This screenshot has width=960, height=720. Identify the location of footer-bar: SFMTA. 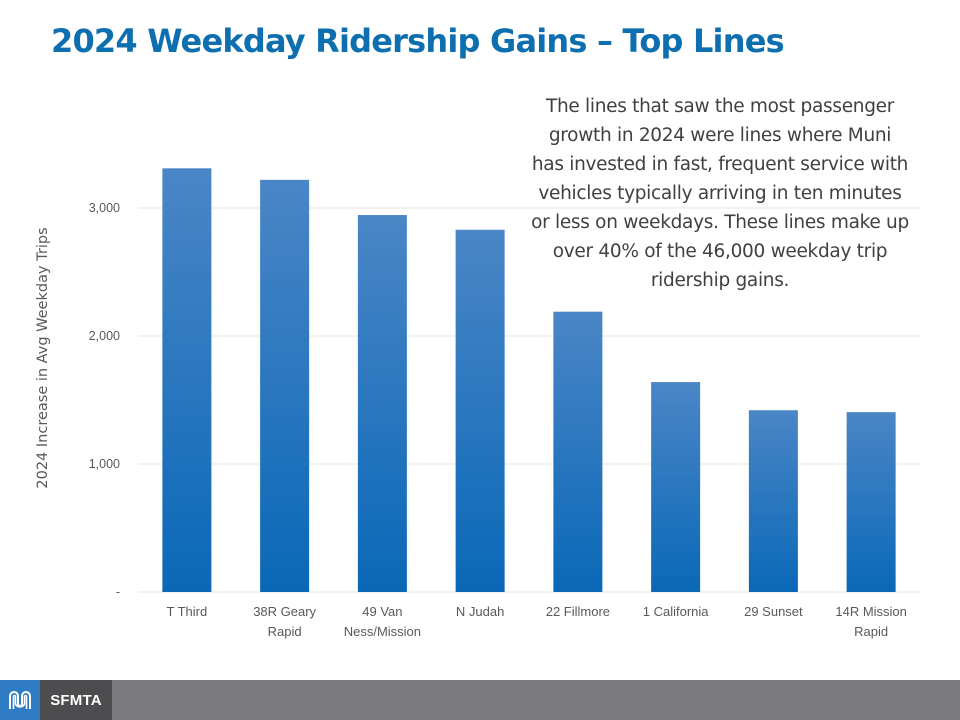
(480, 700).